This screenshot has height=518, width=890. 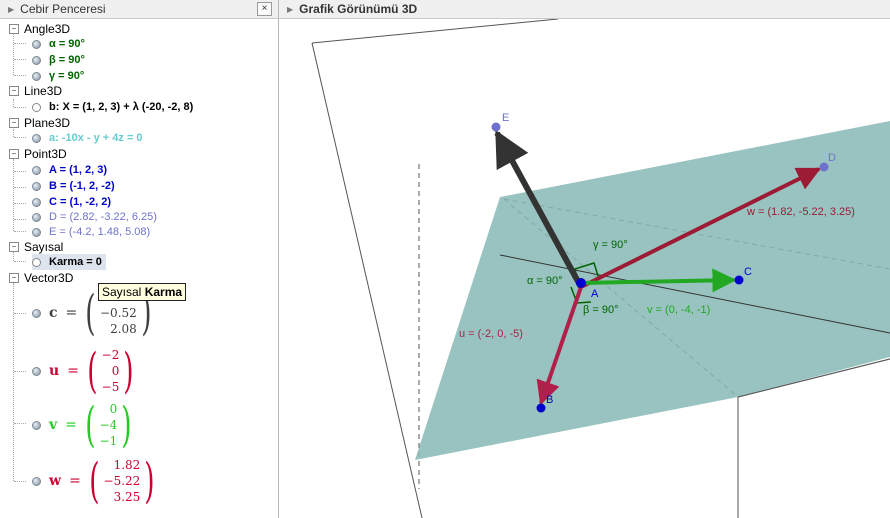 I want to click on point-b, so click(x=541, y=408).